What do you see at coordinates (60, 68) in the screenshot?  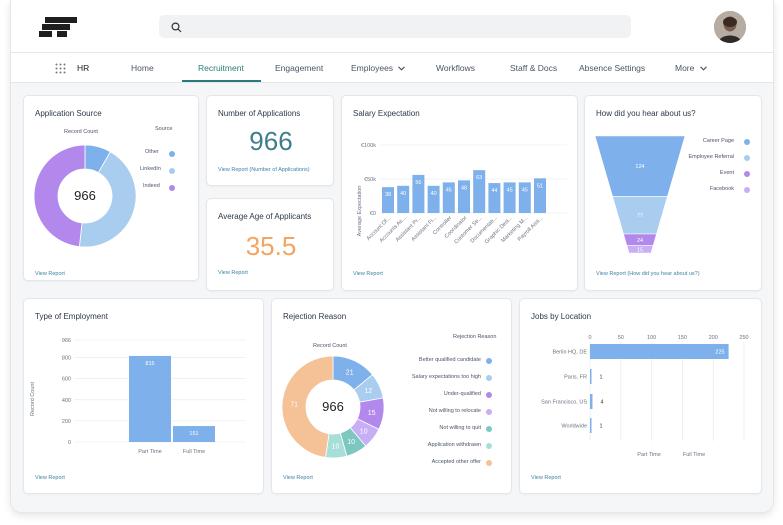 I see `apps-grid-icon` at bounding box center [60, 68].